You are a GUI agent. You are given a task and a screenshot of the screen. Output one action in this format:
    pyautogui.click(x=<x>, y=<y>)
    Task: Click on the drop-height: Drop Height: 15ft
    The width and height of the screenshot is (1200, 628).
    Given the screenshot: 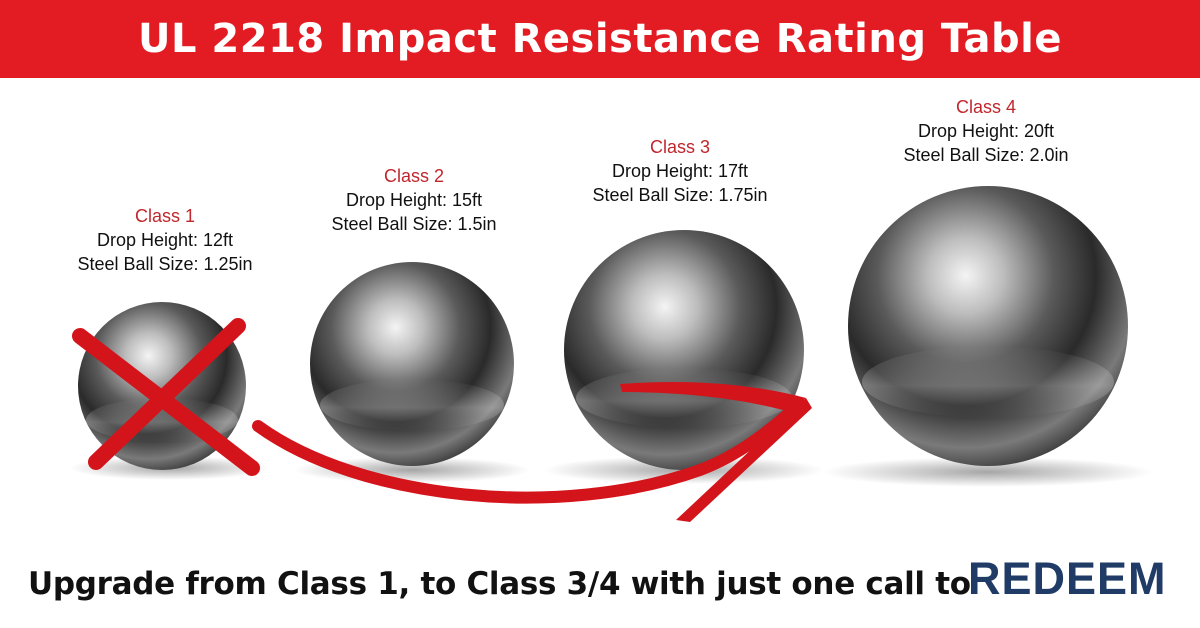 What is the action you would take?
    pyautogui.click(x=414, y=200)
    